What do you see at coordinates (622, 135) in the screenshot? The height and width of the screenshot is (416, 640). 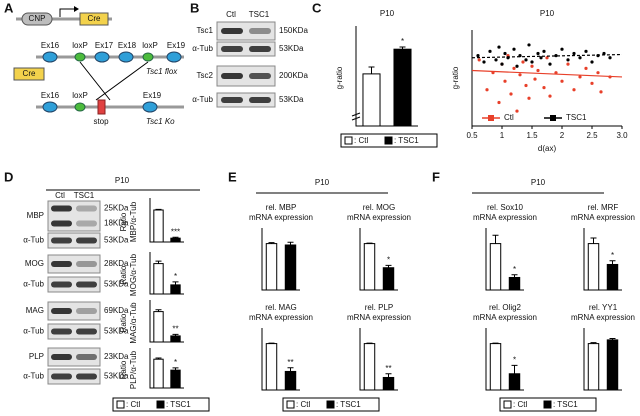 I see `x-tick-label: 3.0` at bounding box center [622, 135].